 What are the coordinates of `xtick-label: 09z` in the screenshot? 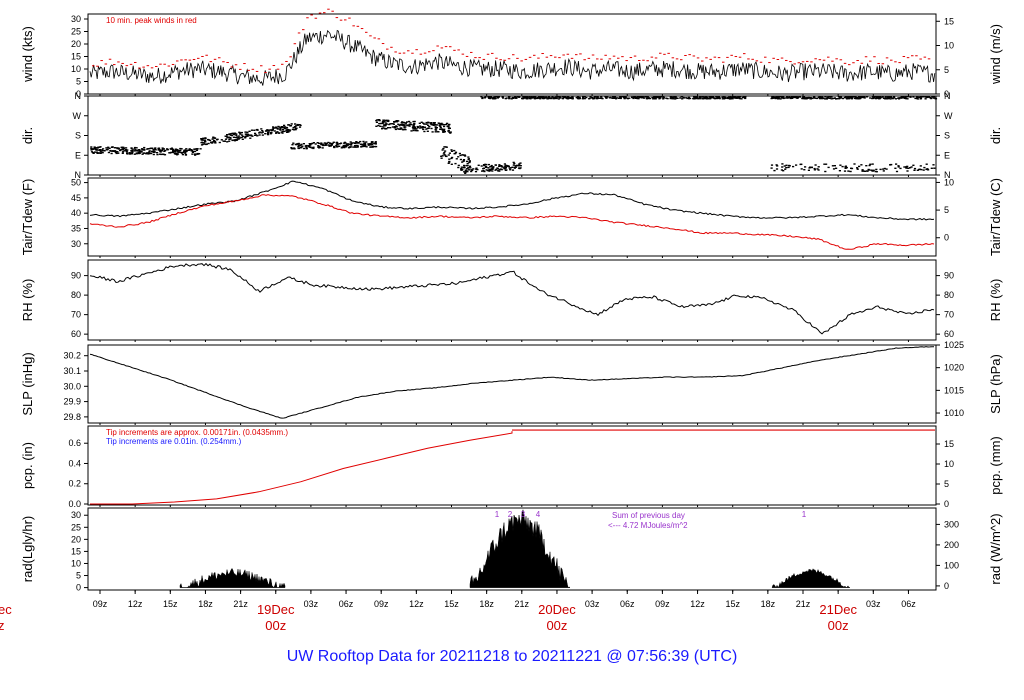 It's located at (100, 604).